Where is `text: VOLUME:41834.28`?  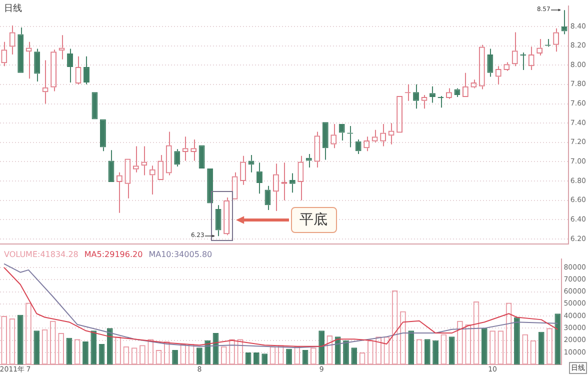
text: VOLUME:41834.28 is located at coordinates (41, 254).